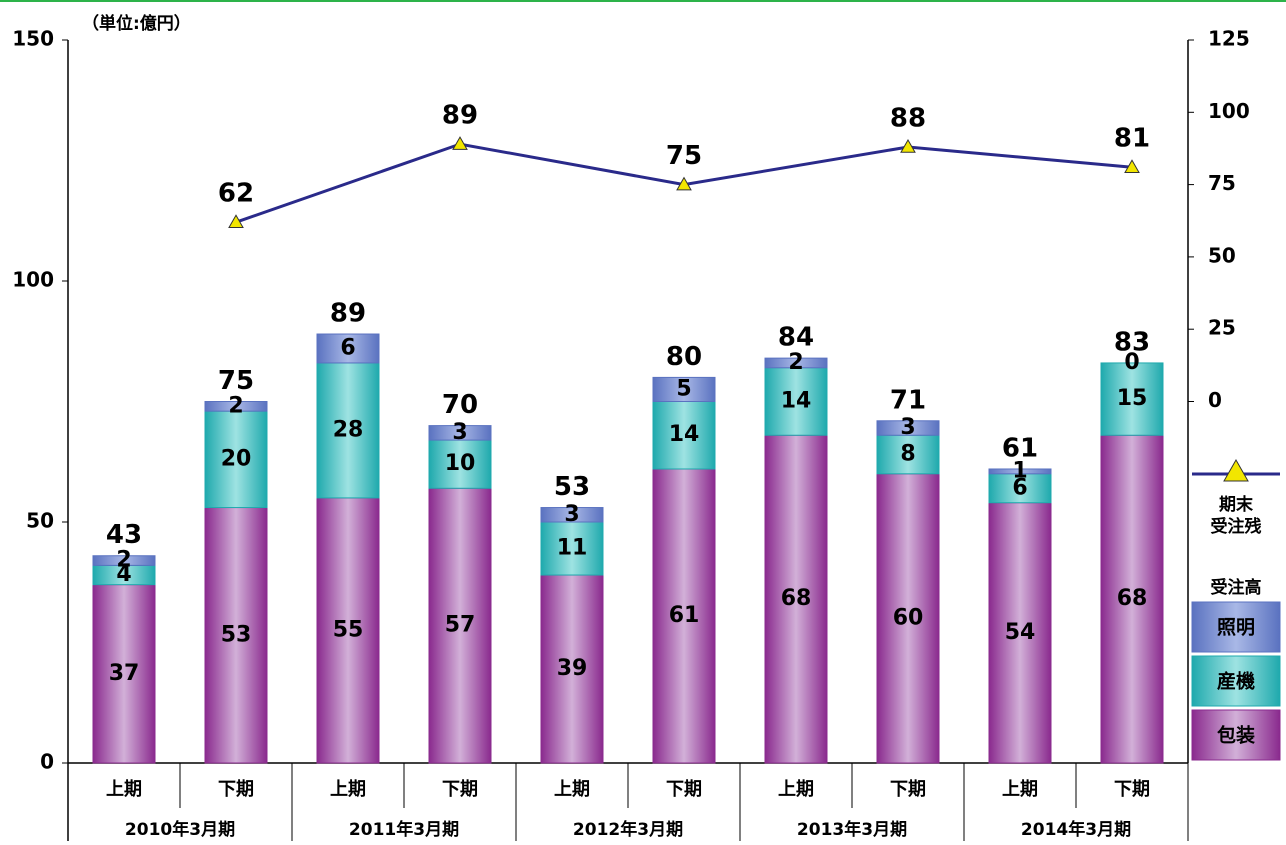  What do you see at coordinates (1236, 470) in the screenshot?
I see `legend-marker` at bounding box center [1236, 470].